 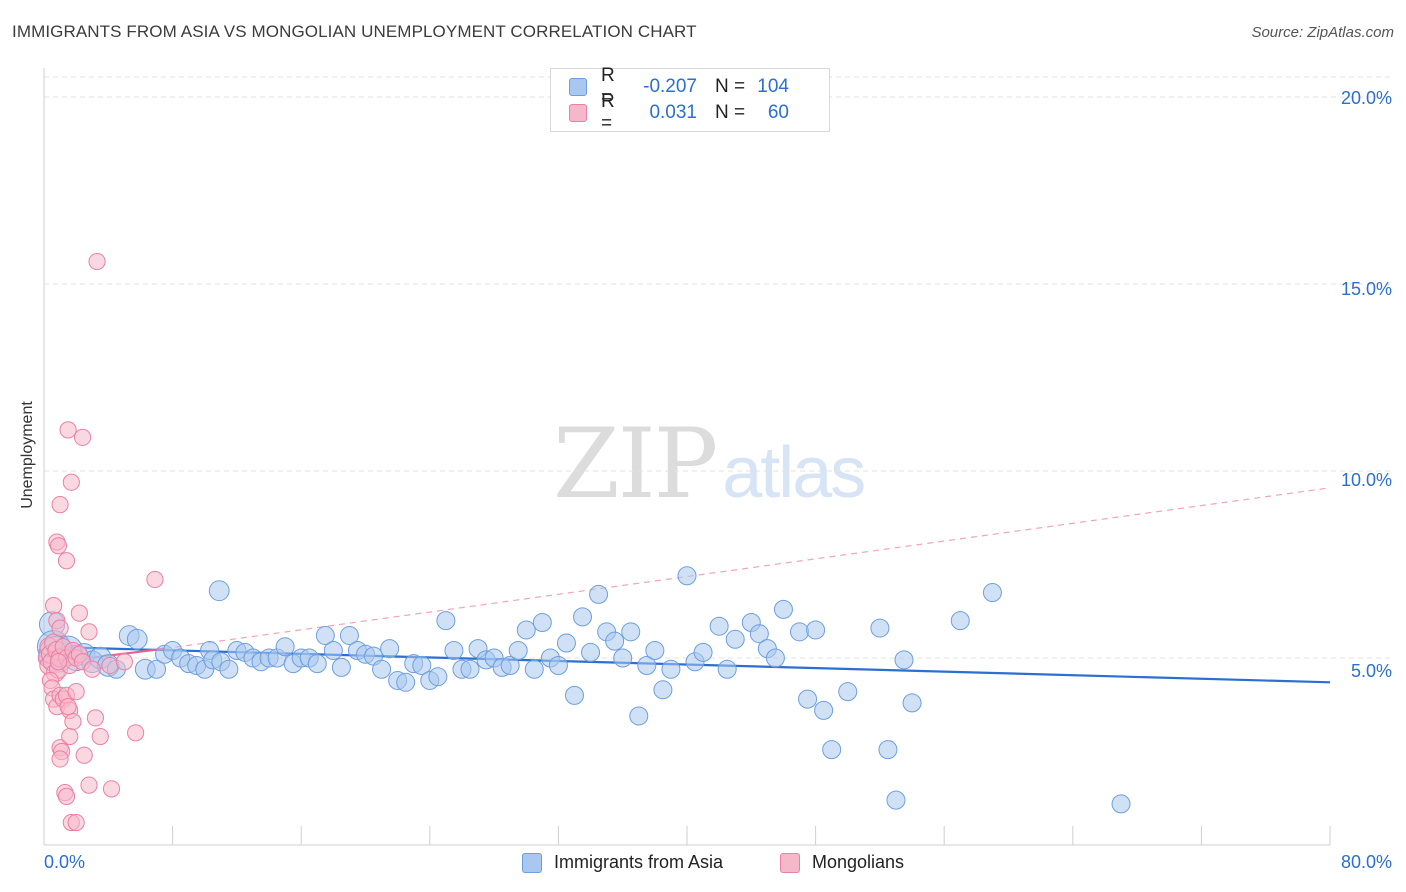 I want to click on y-tick-20: 20.0%, so click(x=1366, y=98).